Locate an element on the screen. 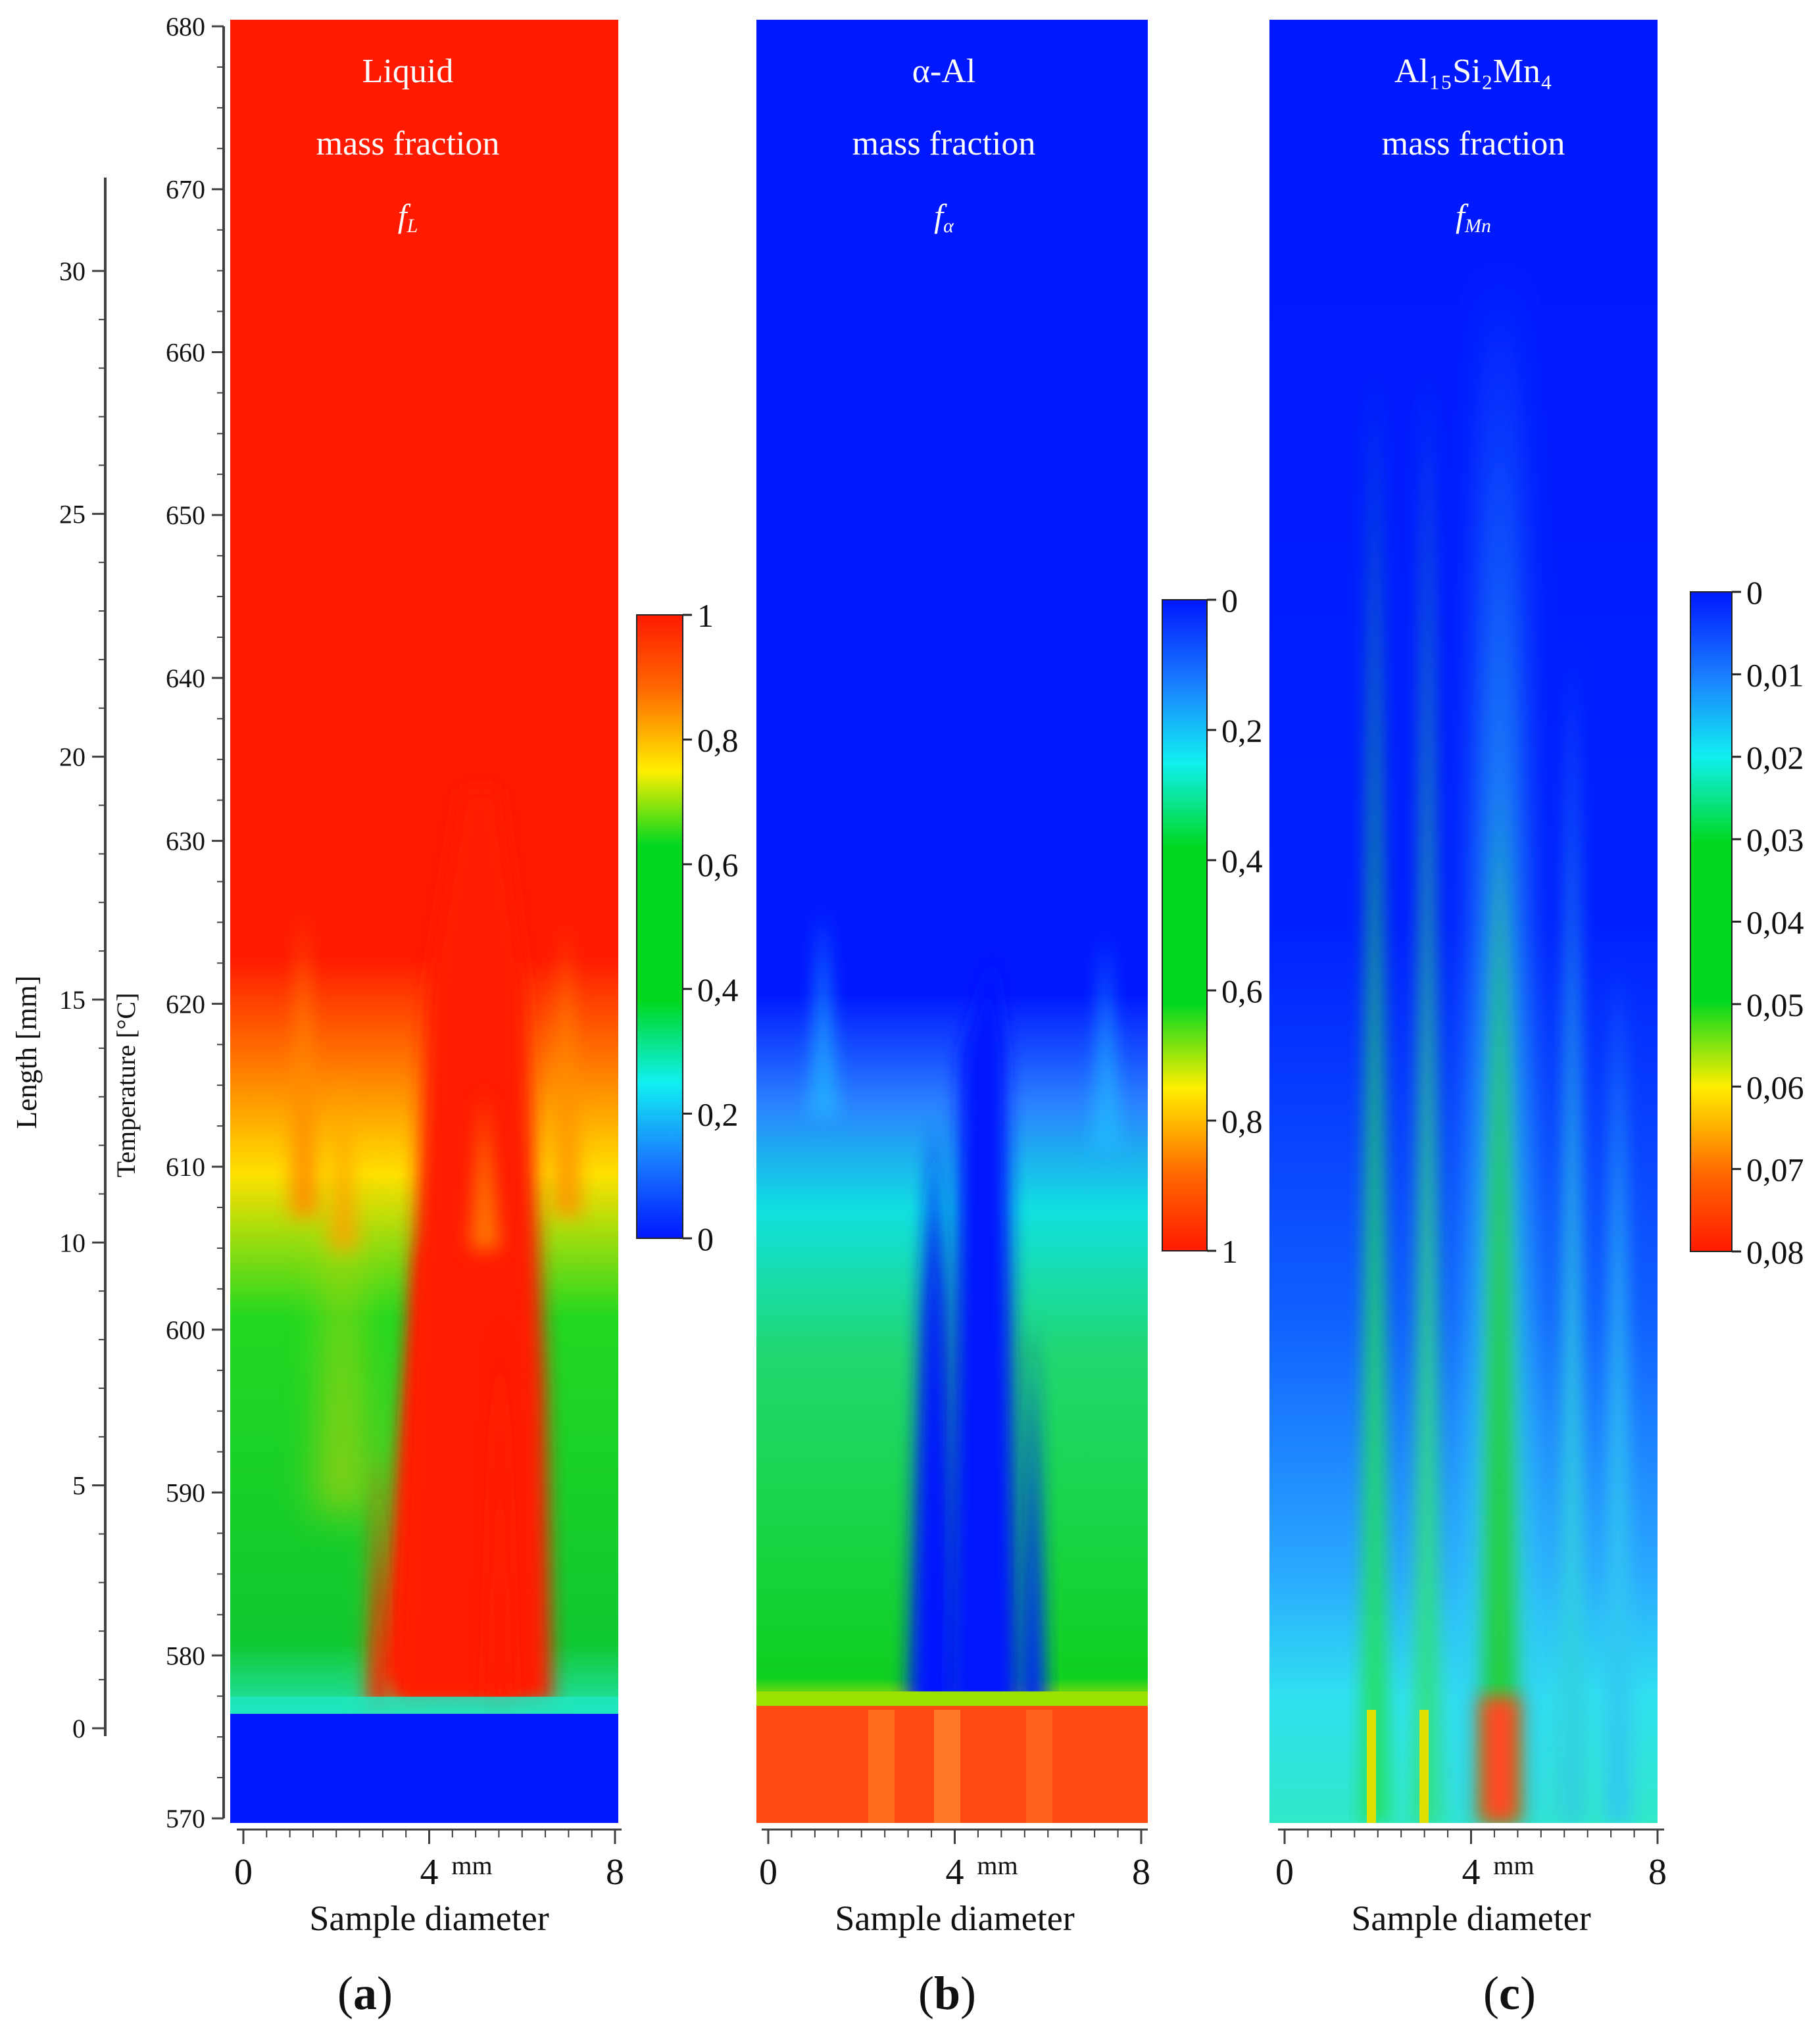 The height and width of the screenshot is (2038, 1820). panel-a-x-unit: mm is located at coordinates (471, 1866).